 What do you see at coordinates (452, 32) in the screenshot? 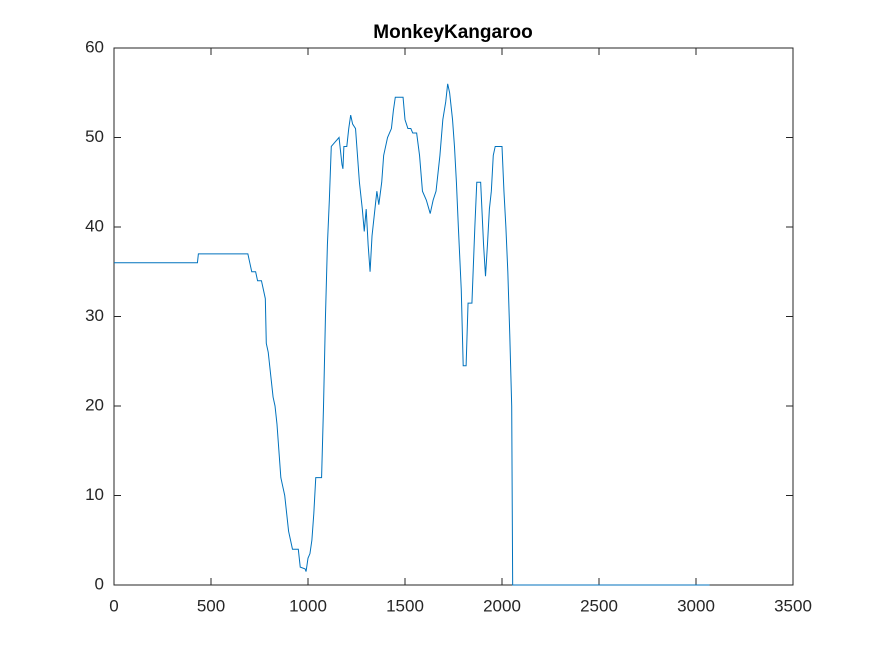
I see `chart-title: MonkeyKangaroo` at bounding box center [452, 32].